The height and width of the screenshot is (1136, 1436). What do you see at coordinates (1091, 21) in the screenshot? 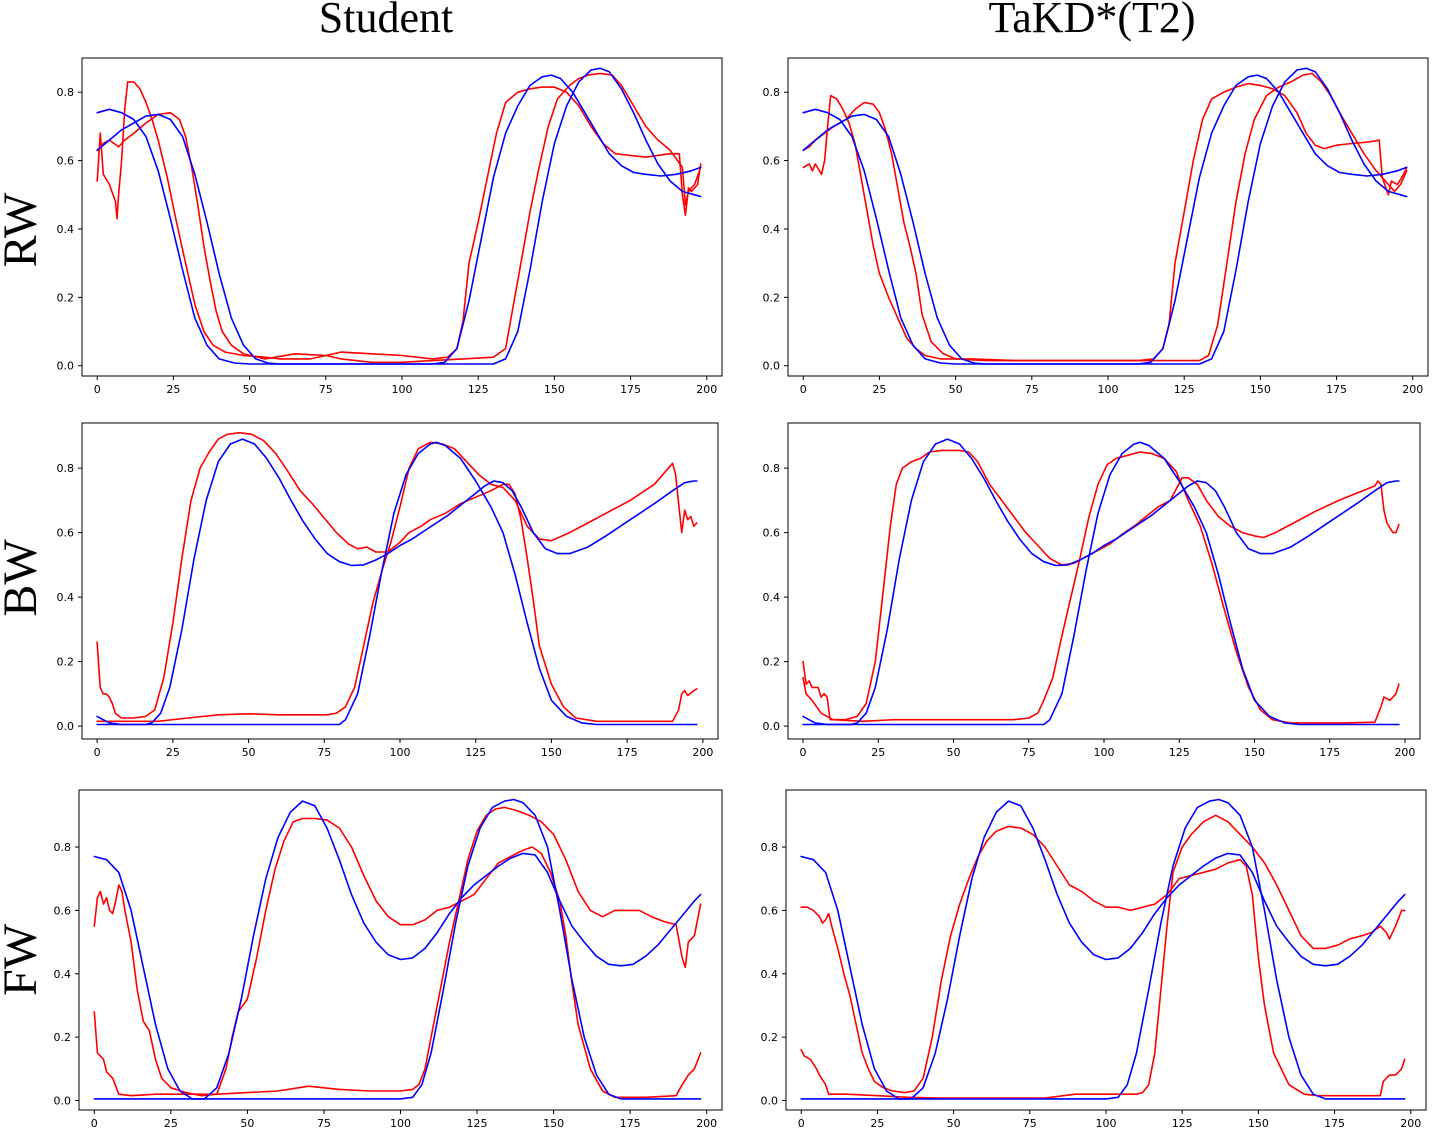
I see `column-title-takd: TaKD*(T2)` at bounding box center [1091, 21].